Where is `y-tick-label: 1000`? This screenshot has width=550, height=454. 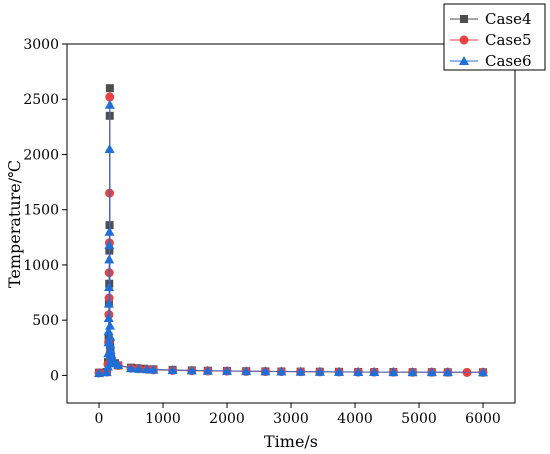
y-tick-label: 1000 is located at coordinates (41, 266).